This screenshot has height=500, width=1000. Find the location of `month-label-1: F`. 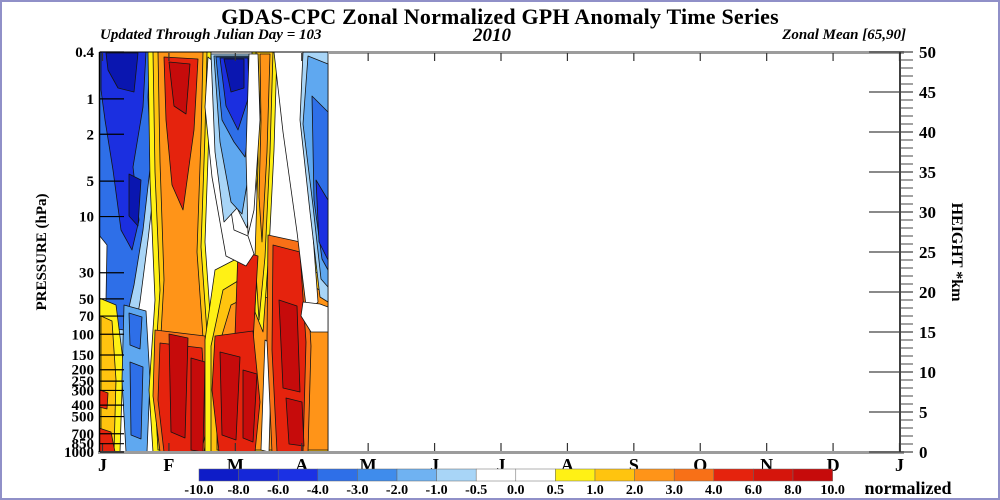

month-label-1: F is located at coordinates (168, 465).